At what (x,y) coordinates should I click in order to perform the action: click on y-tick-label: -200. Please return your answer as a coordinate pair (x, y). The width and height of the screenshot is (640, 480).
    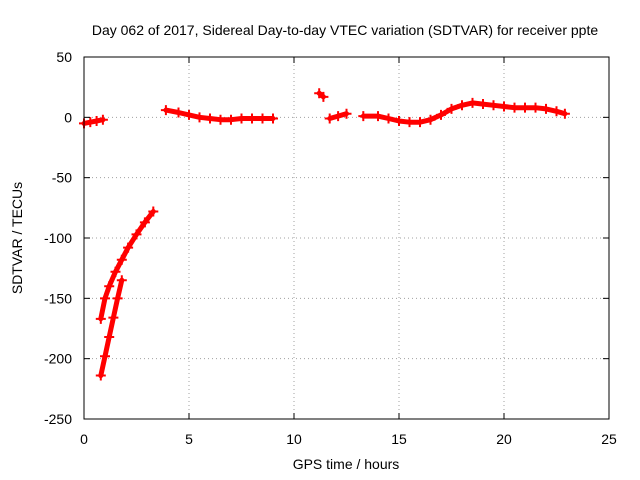
    Looking at the image, I should click on (58, 359).